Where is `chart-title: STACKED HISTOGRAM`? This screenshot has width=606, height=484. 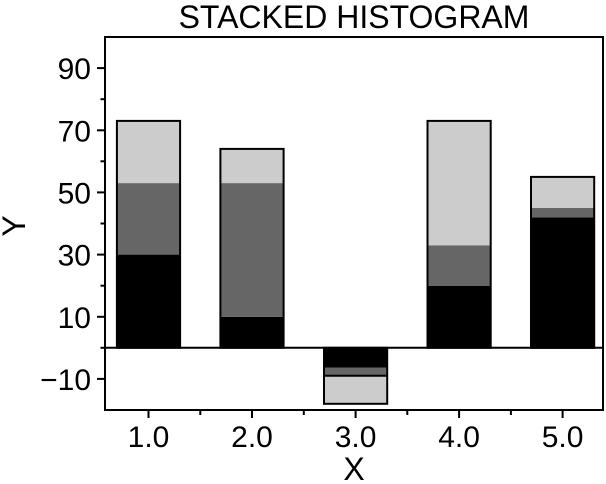 chart-title: STACKED HISTOGRAM is located at coordinates (354, 17).